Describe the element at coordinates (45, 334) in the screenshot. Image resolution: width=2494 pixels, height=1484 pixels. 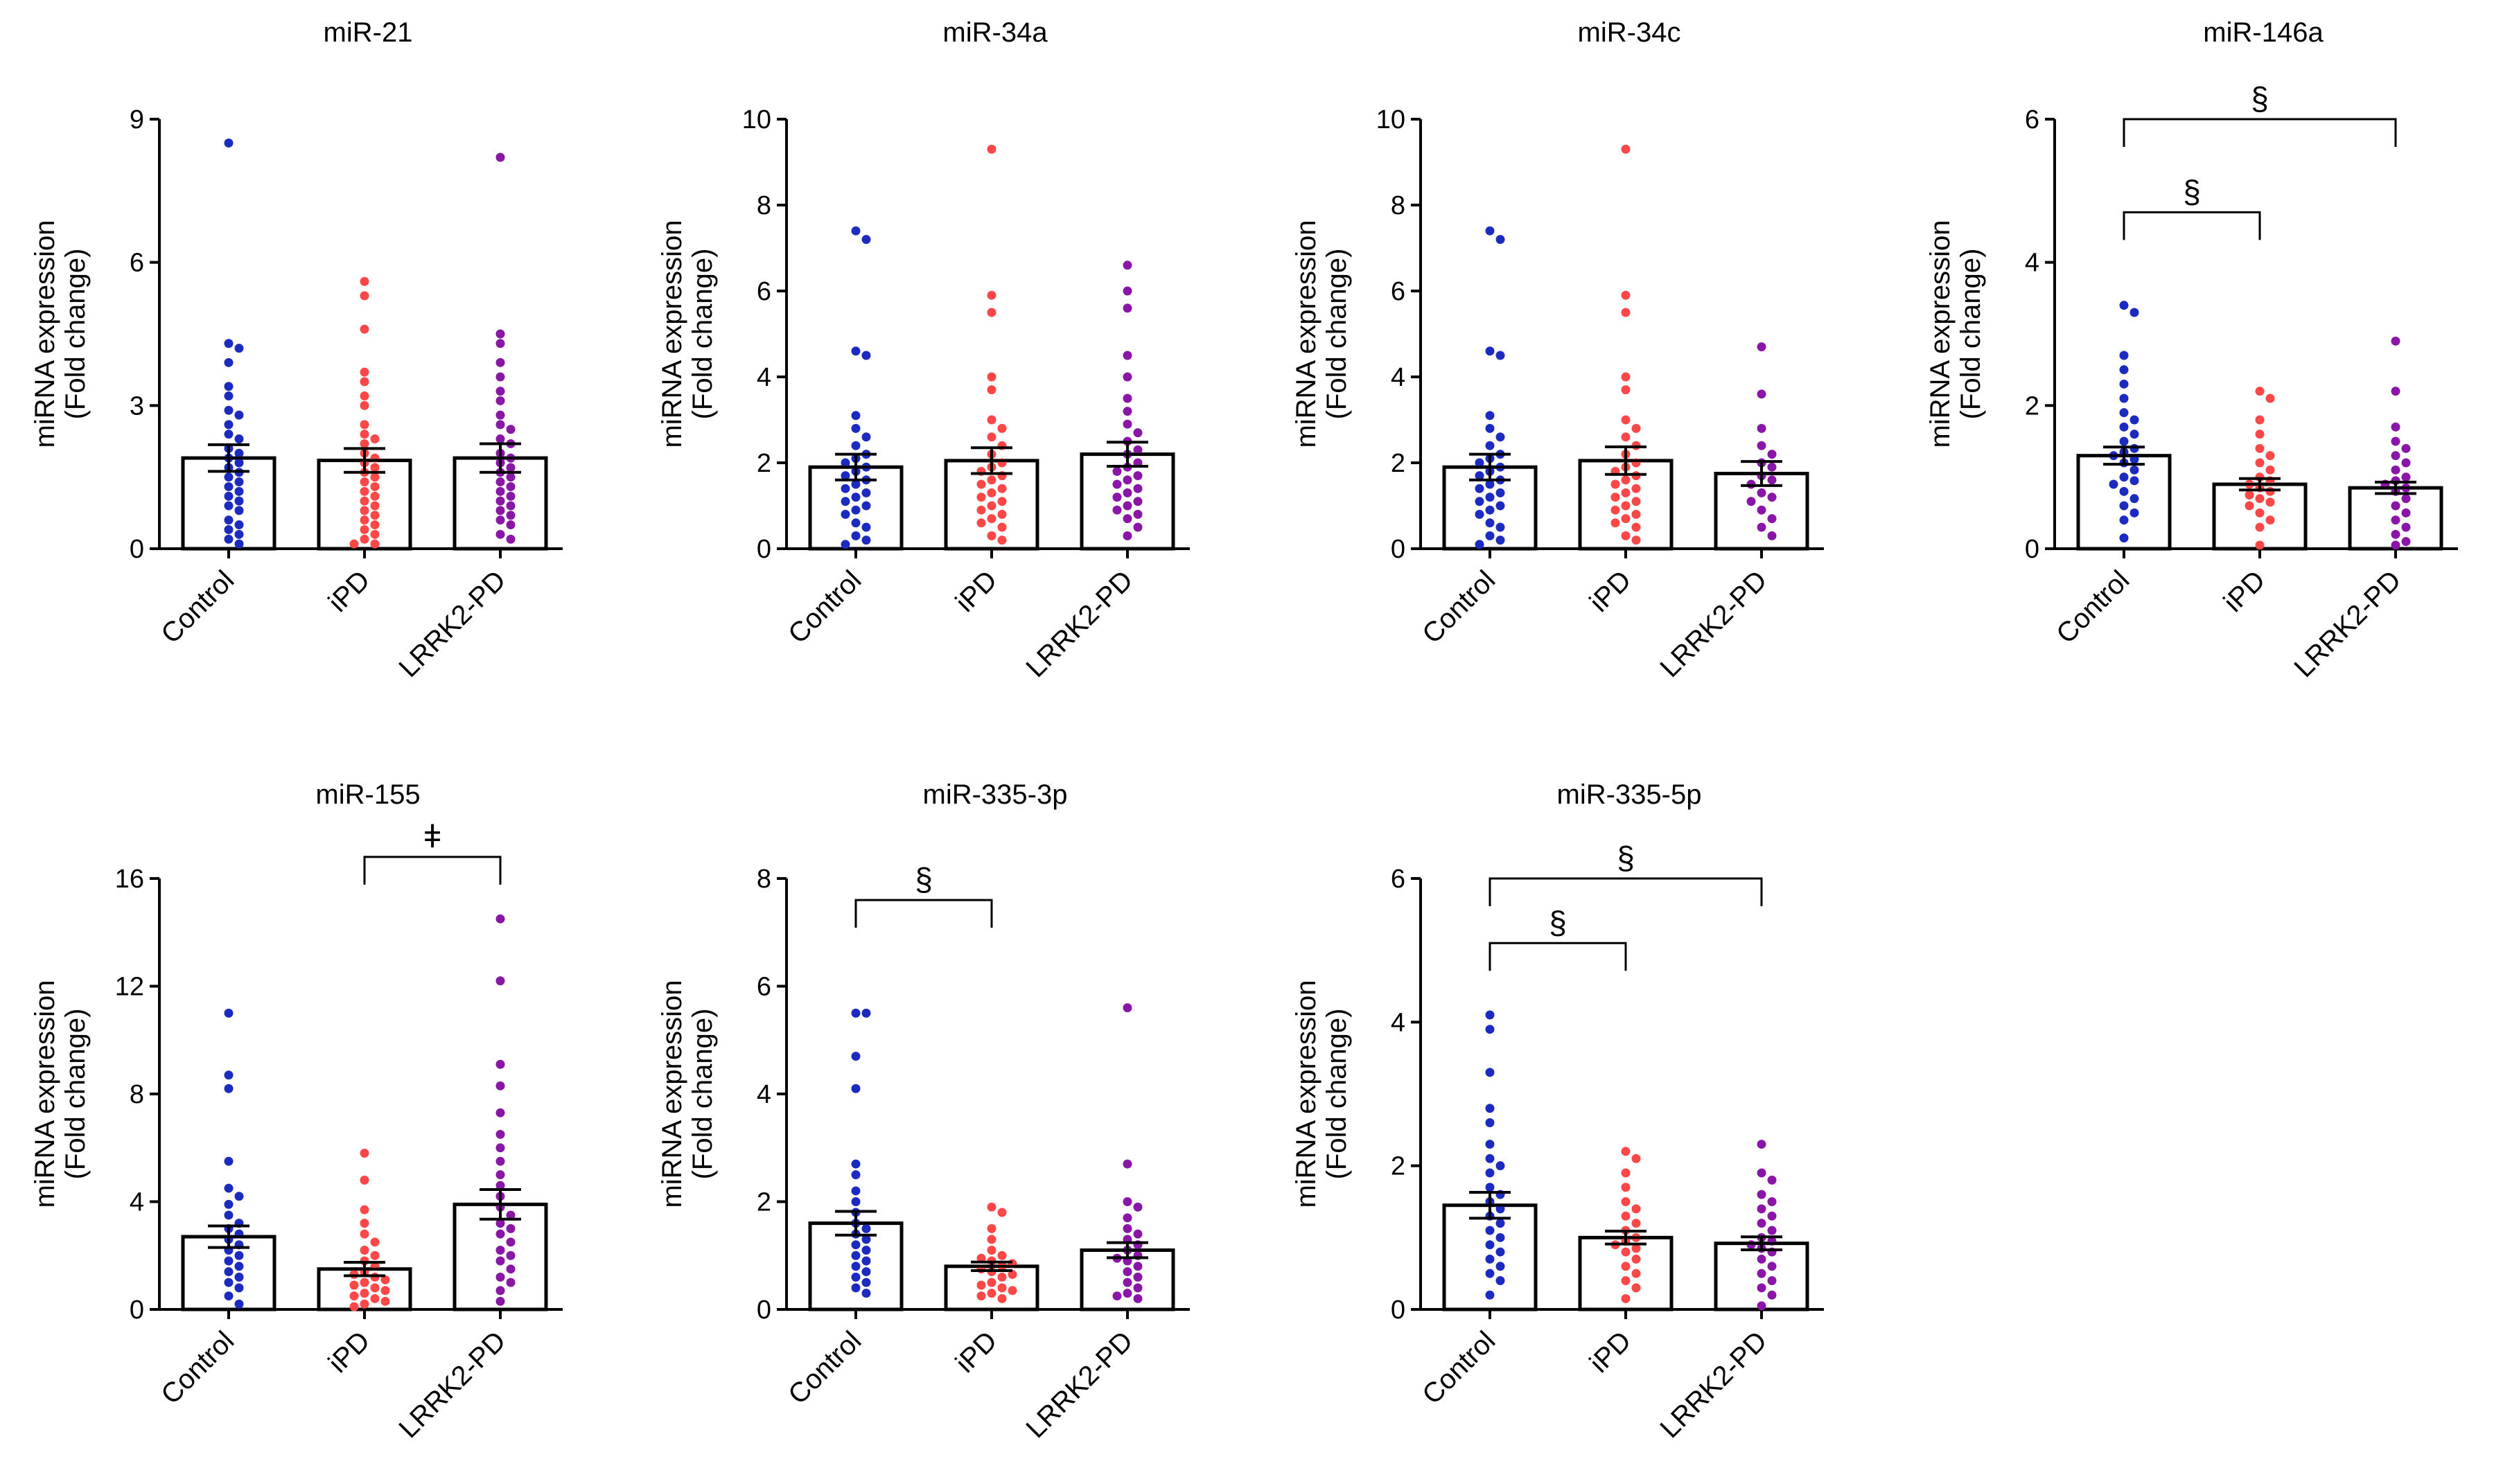
I see `y-axis-label: miRNA expression` at that location.